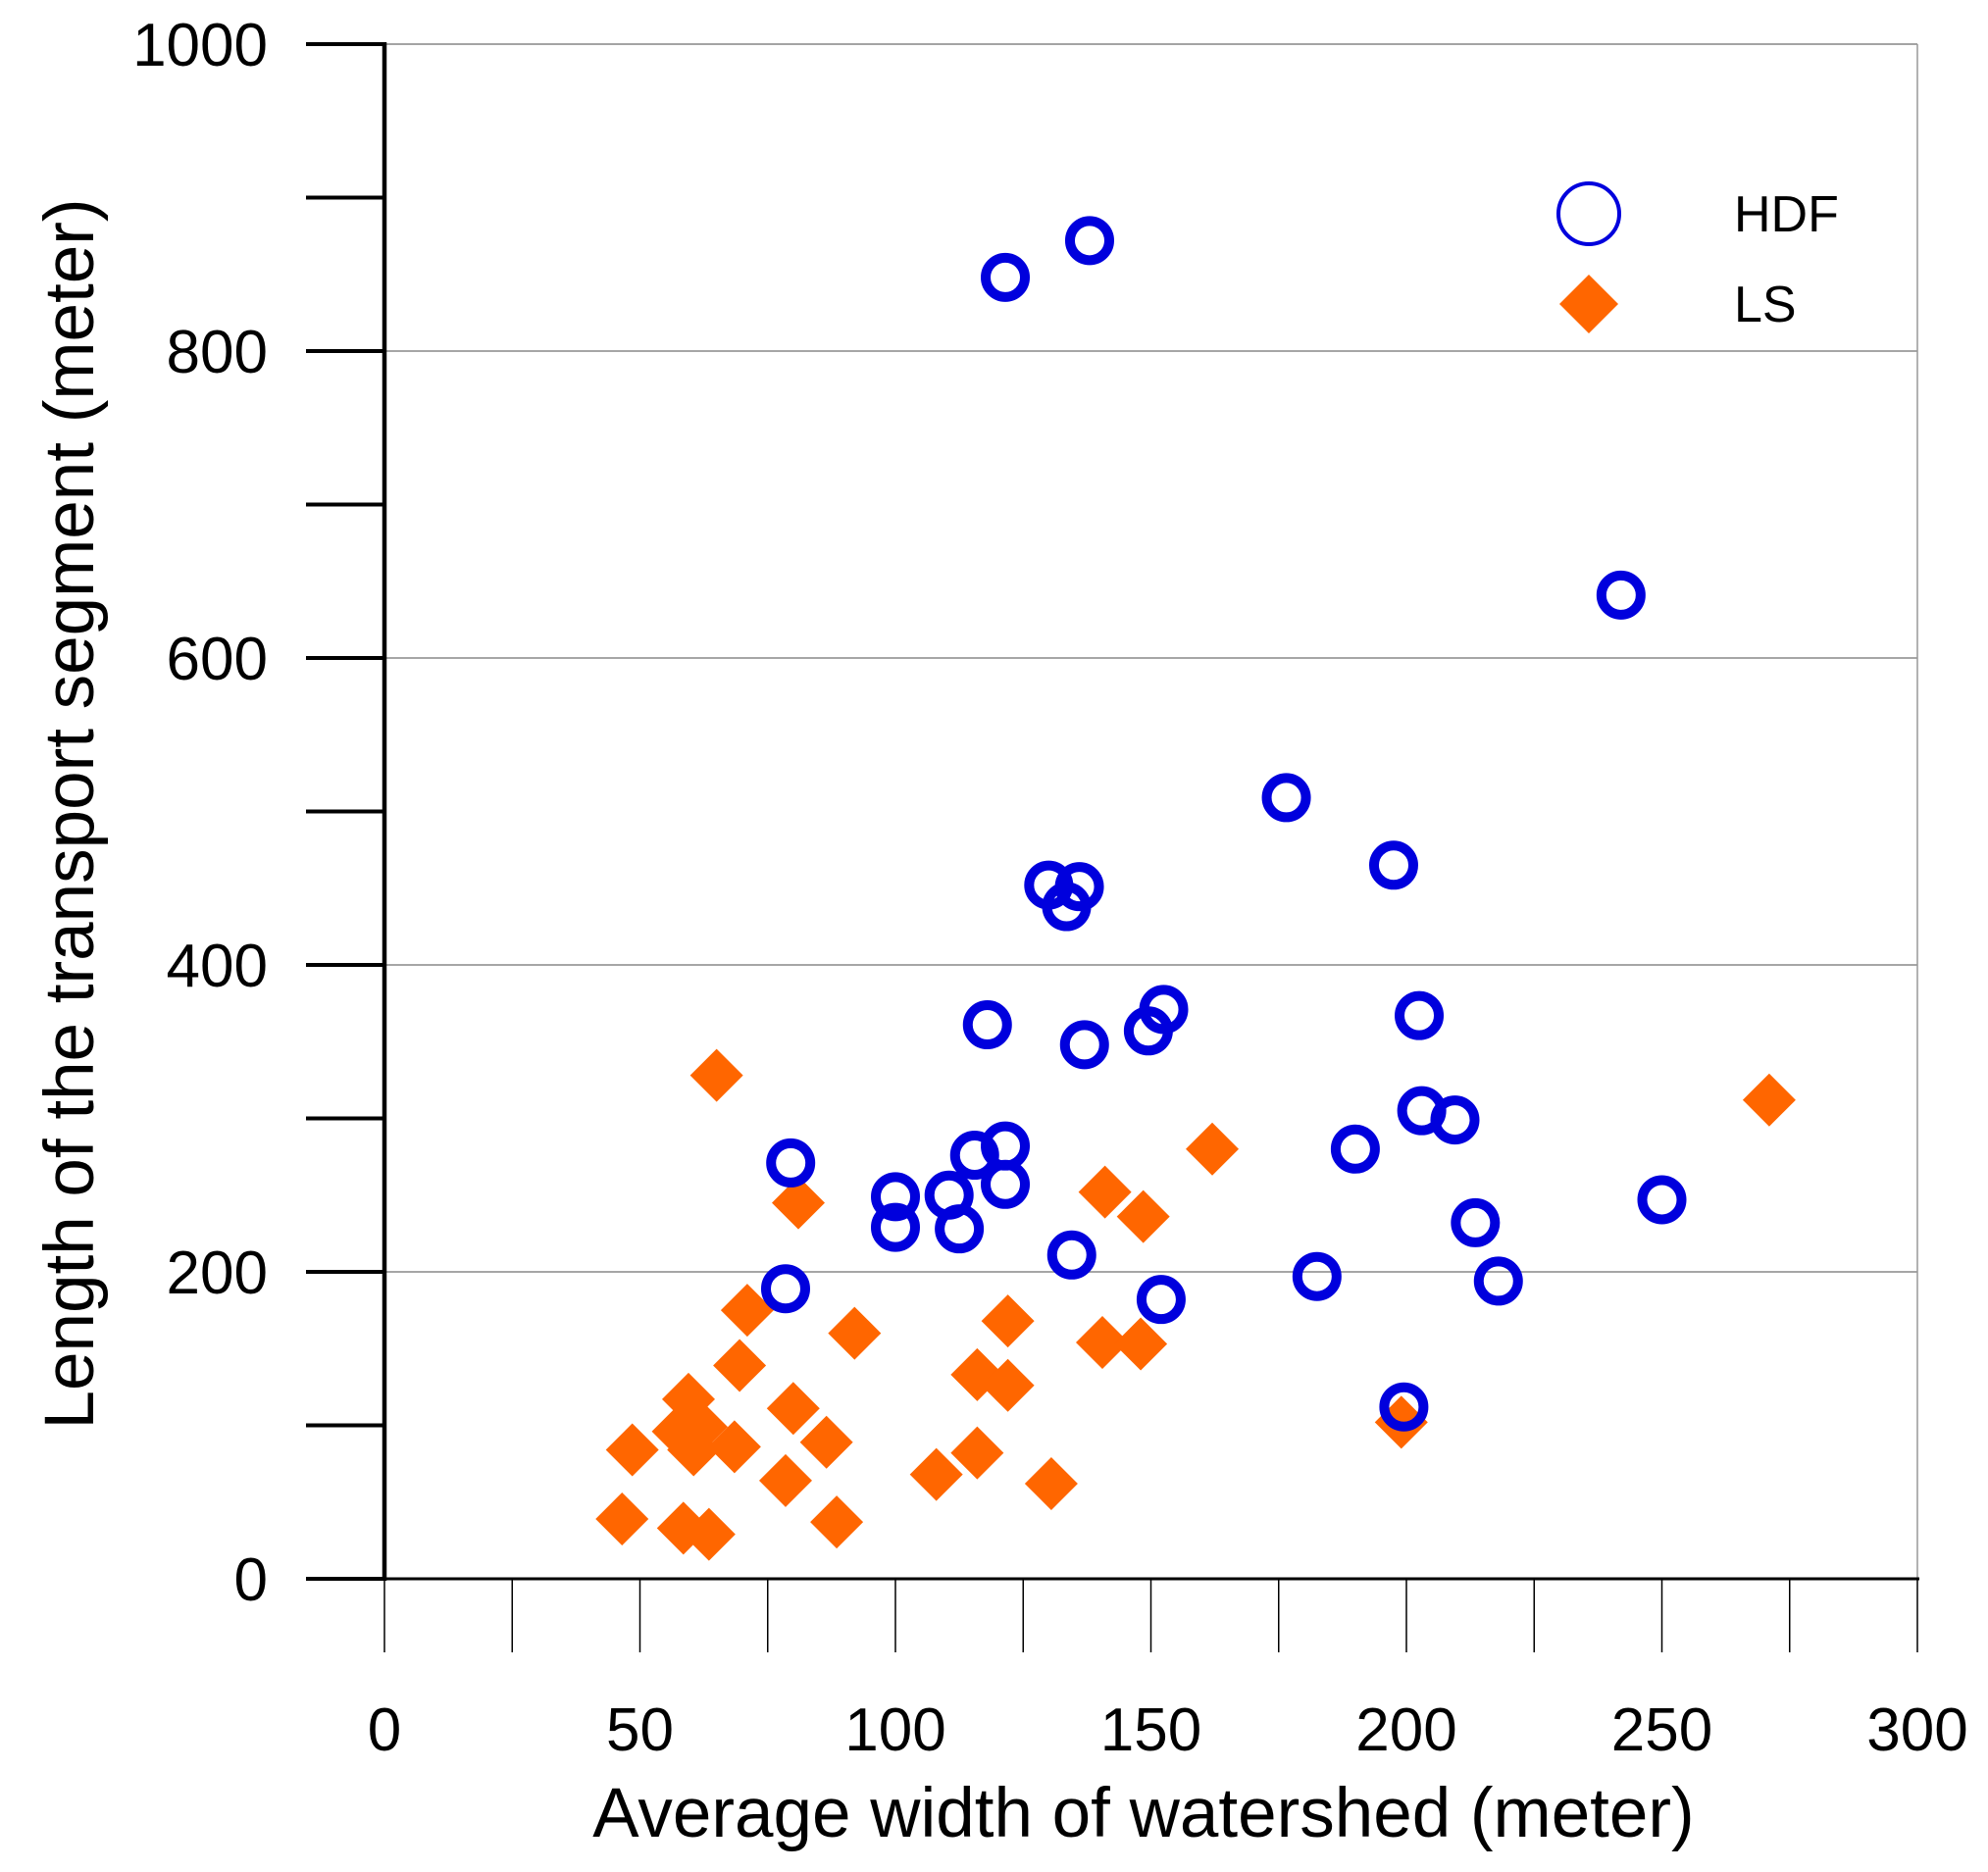 The image size is (1988, 1872). What do you see at coordinates (1765, 305) in the screenshot?
I see `legend-label-ls: LS` at bounding box center [1765, 305].